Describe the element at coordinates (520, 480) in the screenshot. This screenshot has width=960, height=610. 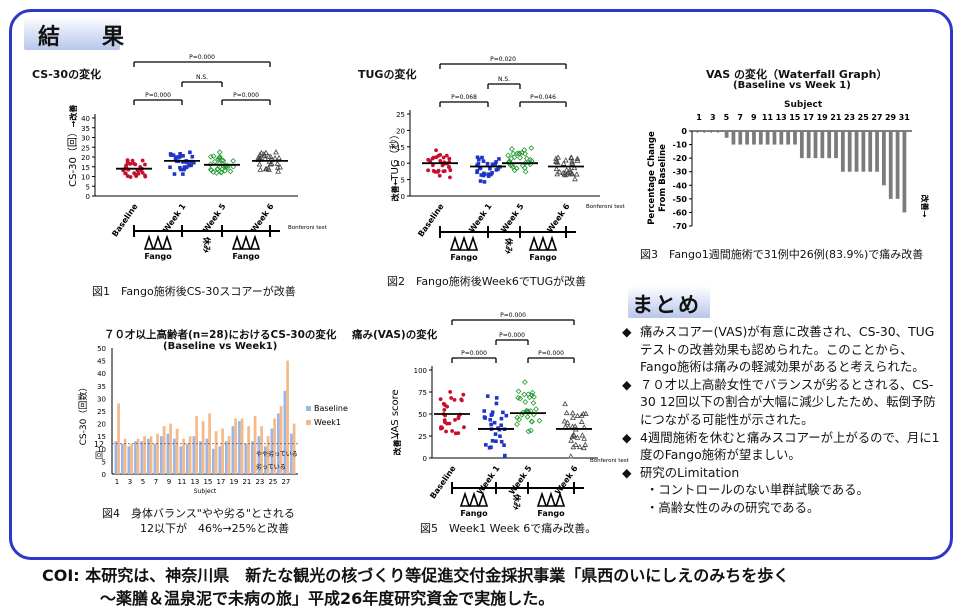
I see `x-tick-label: Week 5` at that location.